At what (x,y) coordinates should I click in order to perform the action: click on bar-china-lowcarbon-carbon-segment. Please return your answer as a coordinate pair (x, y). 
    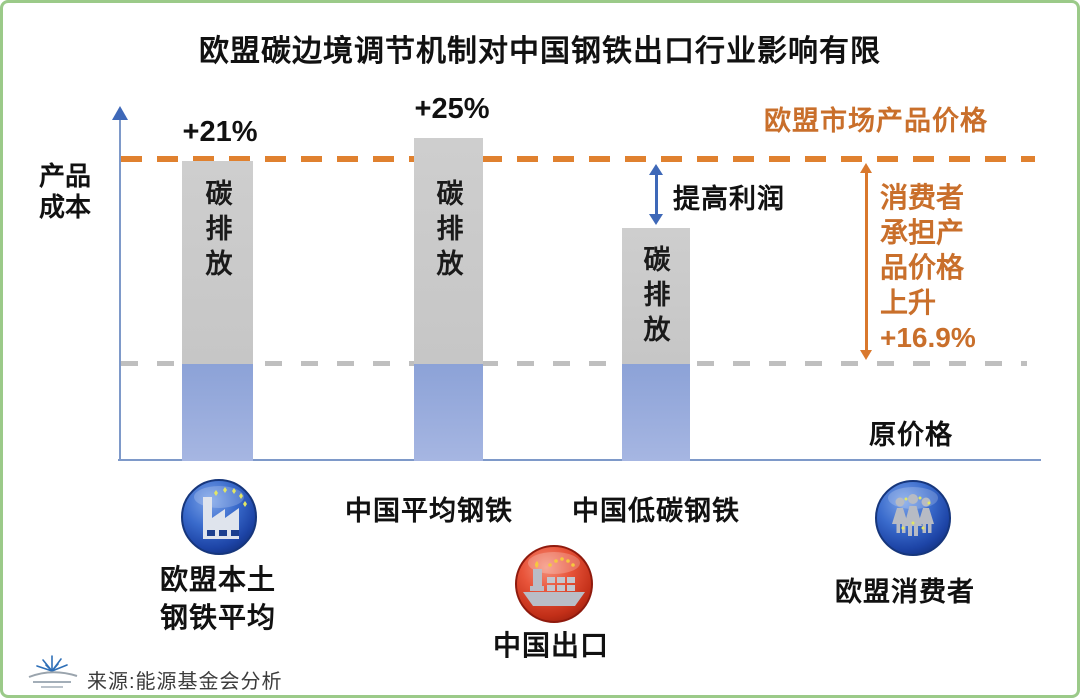
    Looking at the image, I should click on (656, 296).